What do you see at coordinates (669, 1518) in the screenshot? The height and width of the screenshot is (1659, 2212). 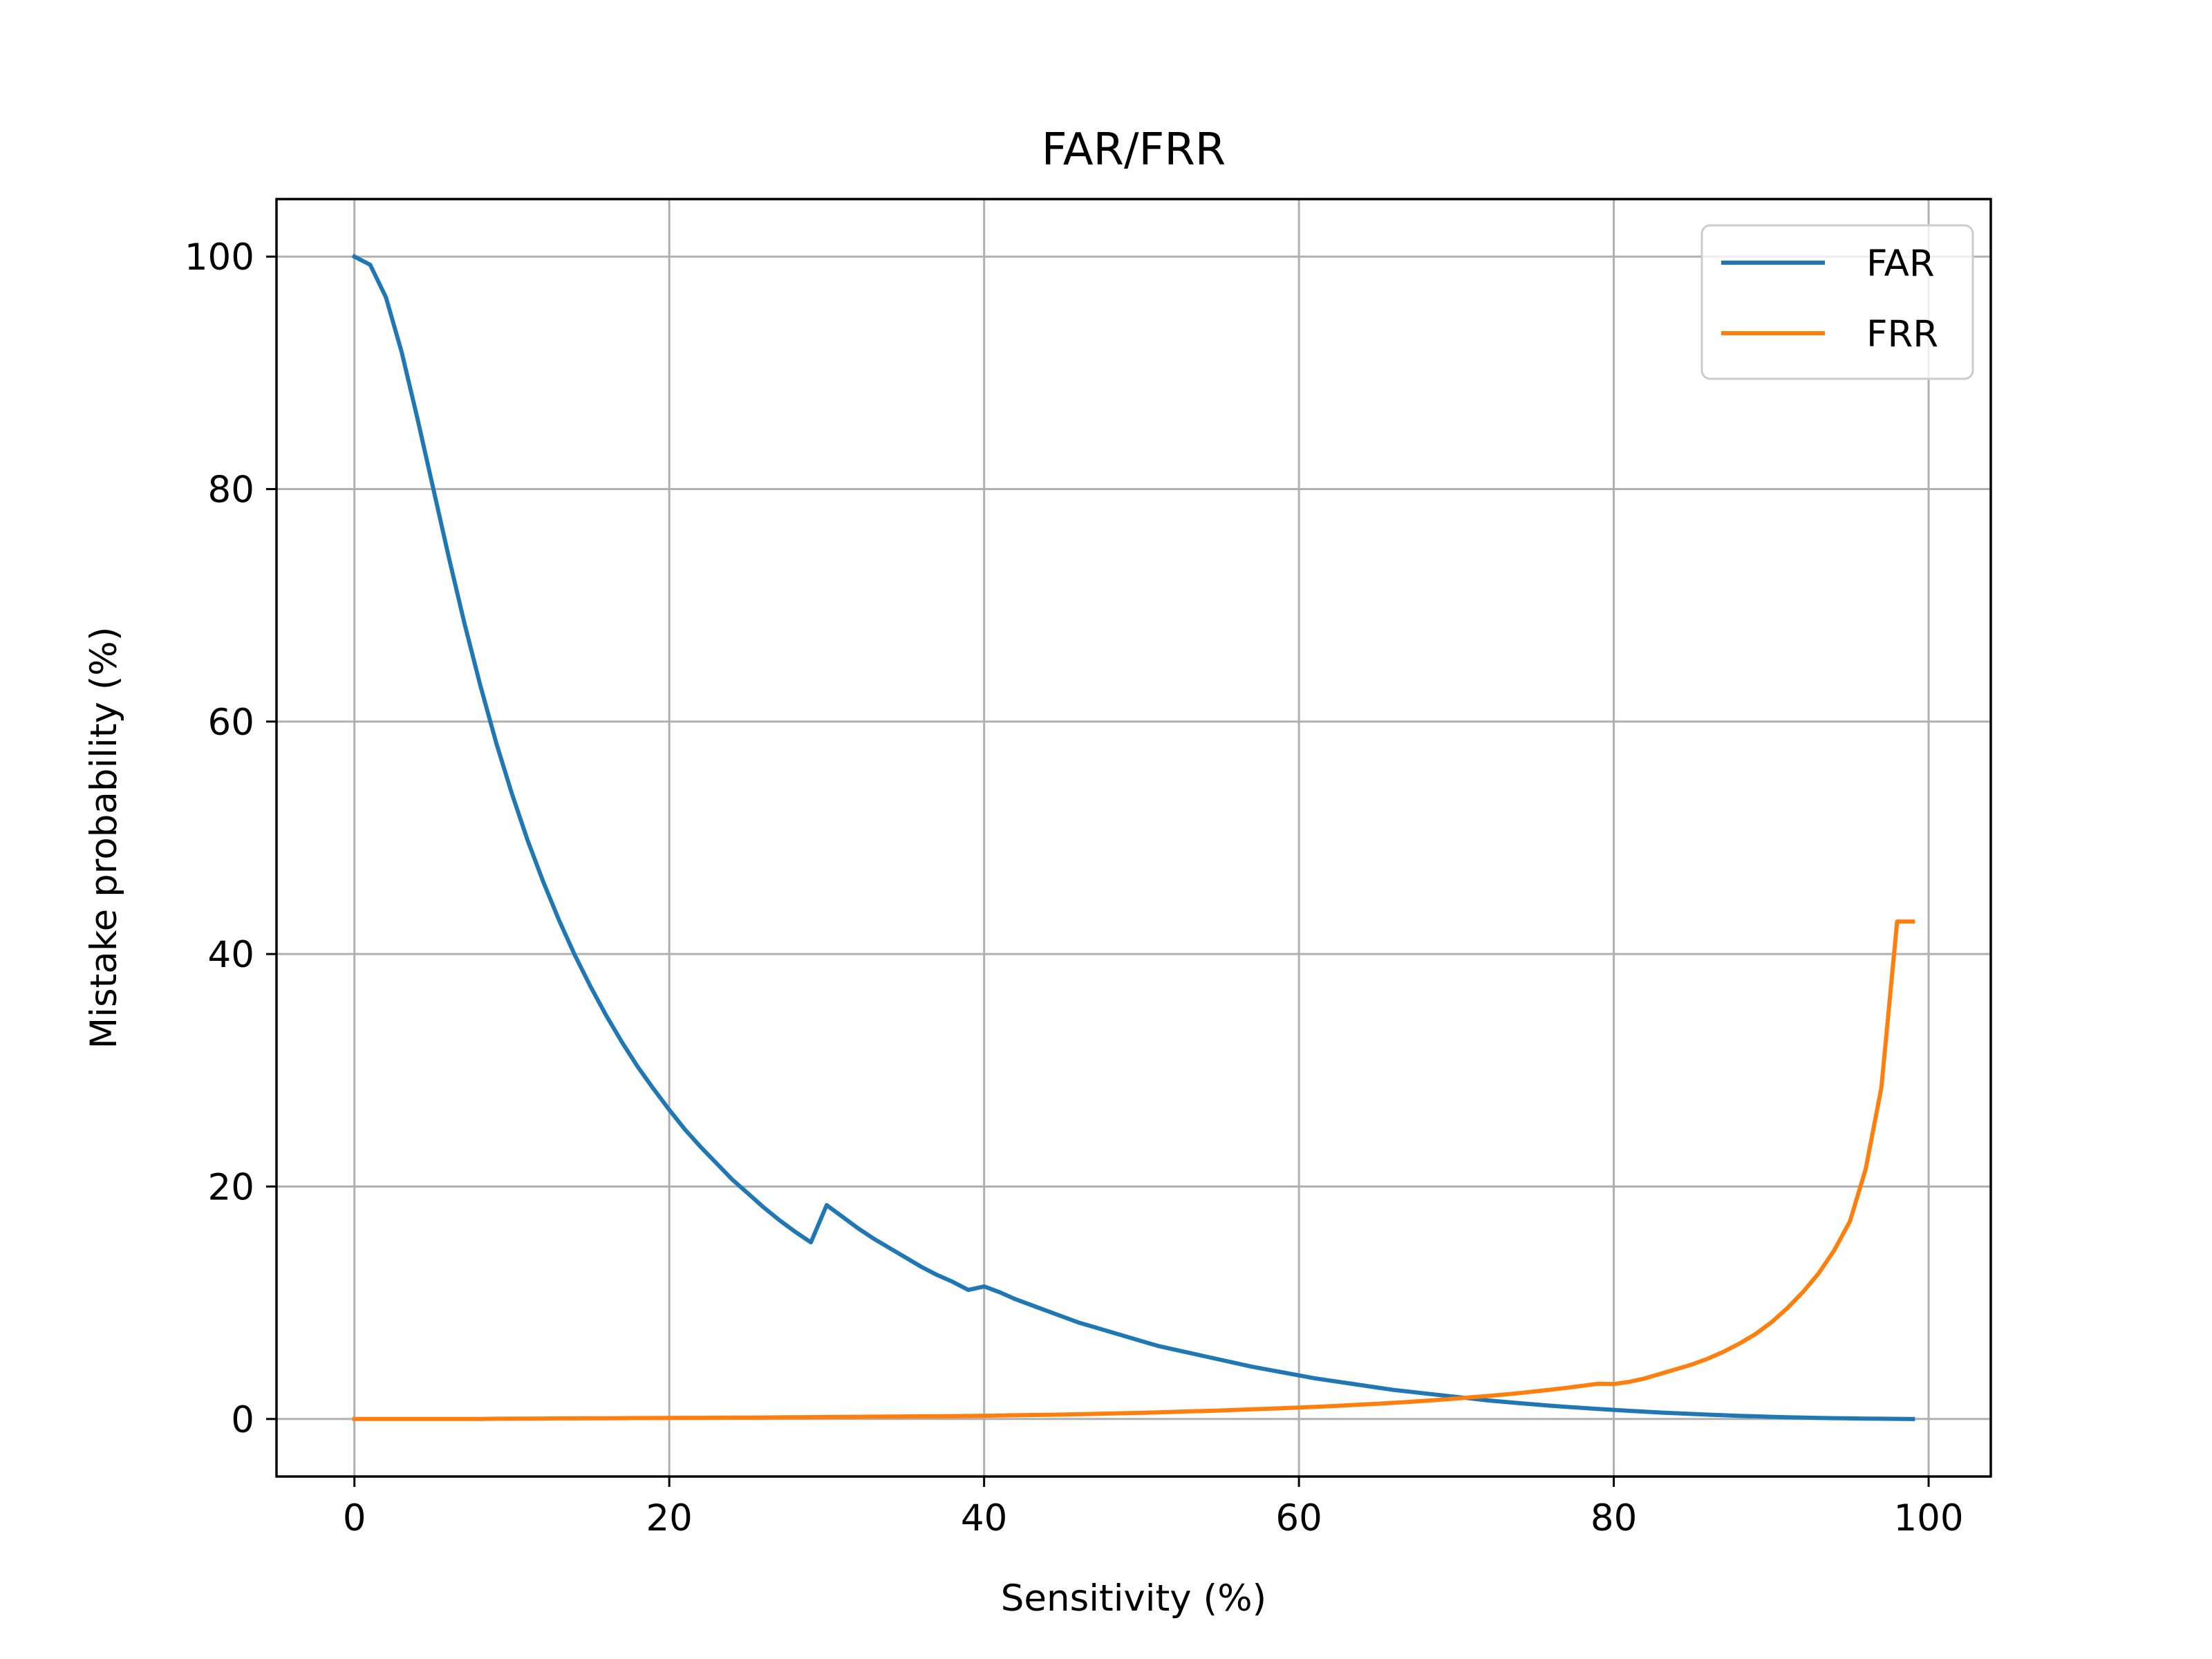 I see `x-tick-label: 20` at bounding box center [669, 1518].